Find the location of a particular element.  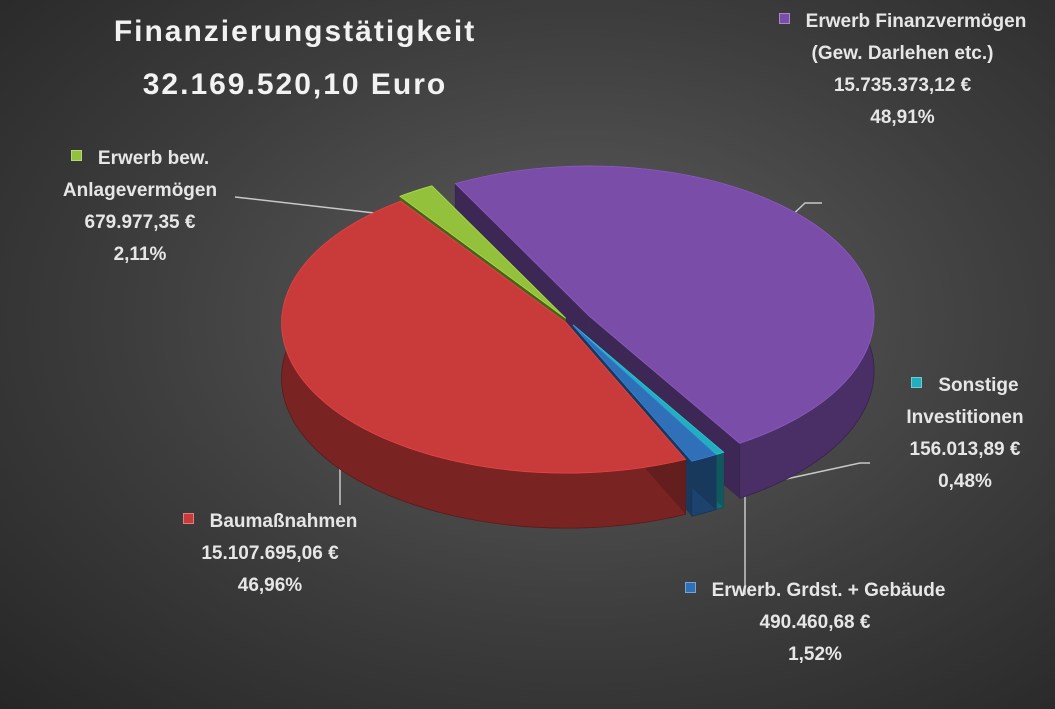

percent-label: 0,48% is located at coordinates (965, 481).